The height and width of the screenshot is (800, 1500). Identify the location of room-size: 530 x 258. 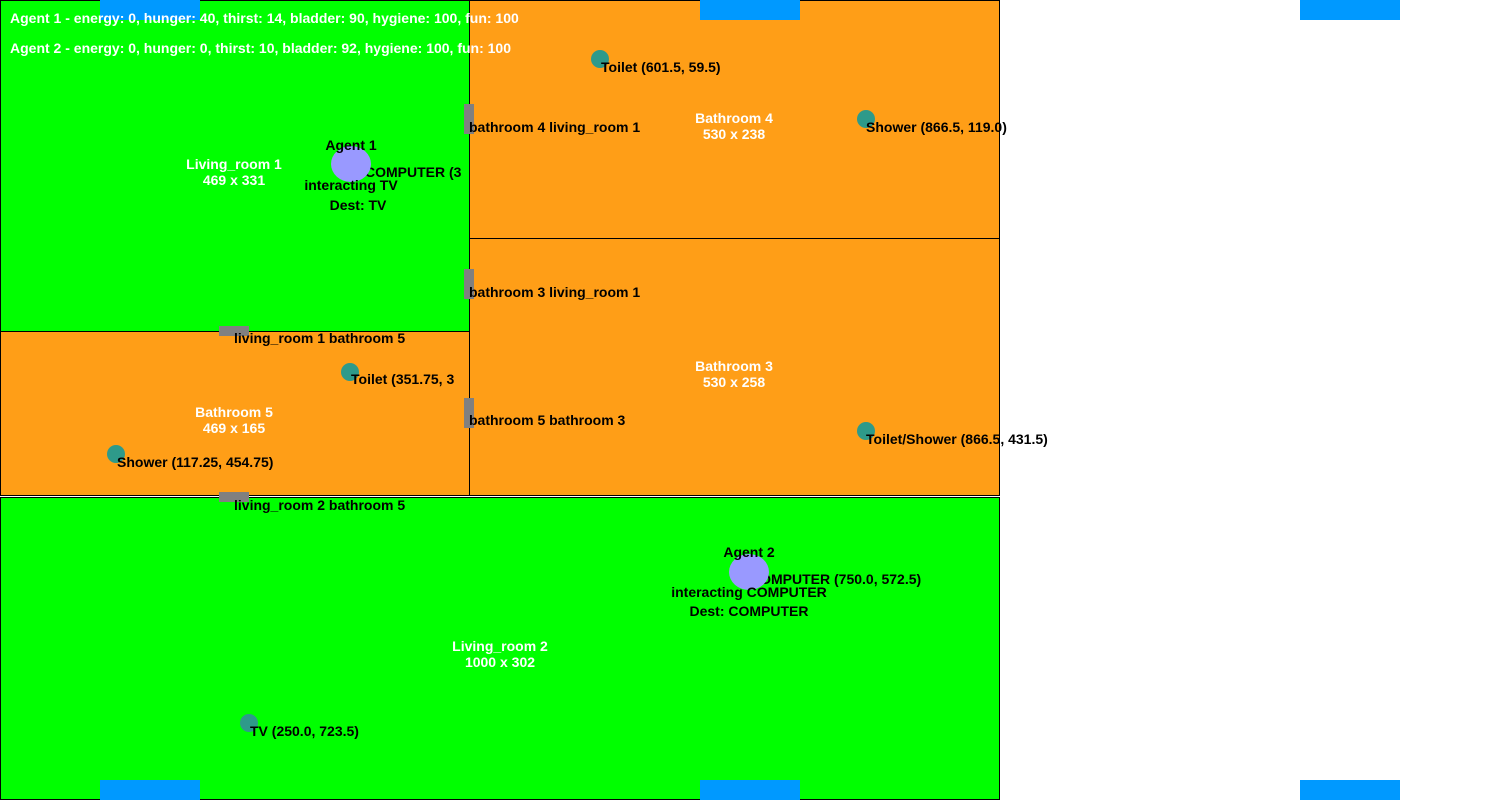
(734, 382).